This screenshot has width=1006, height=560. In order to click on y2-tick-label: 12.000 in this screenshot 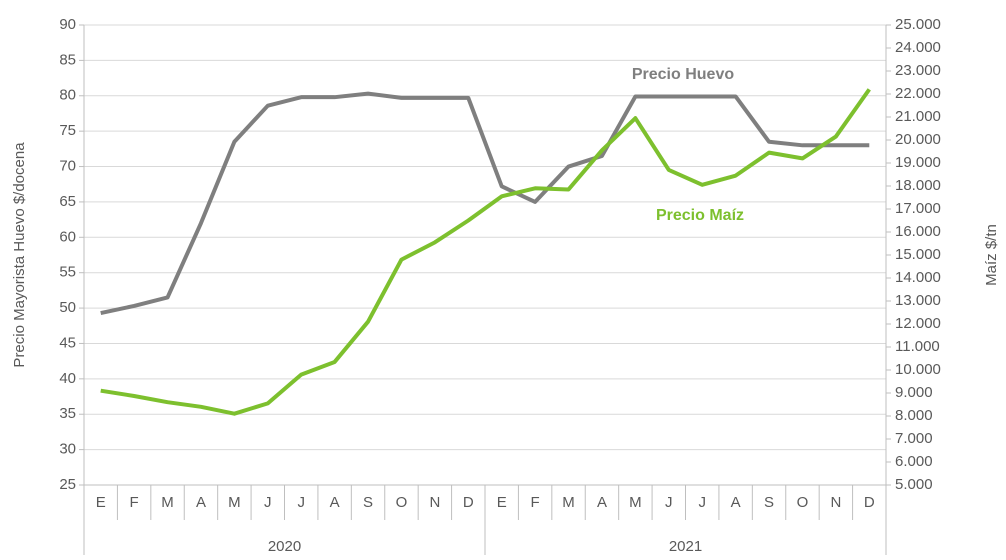, I will do `click(918, 323)`.